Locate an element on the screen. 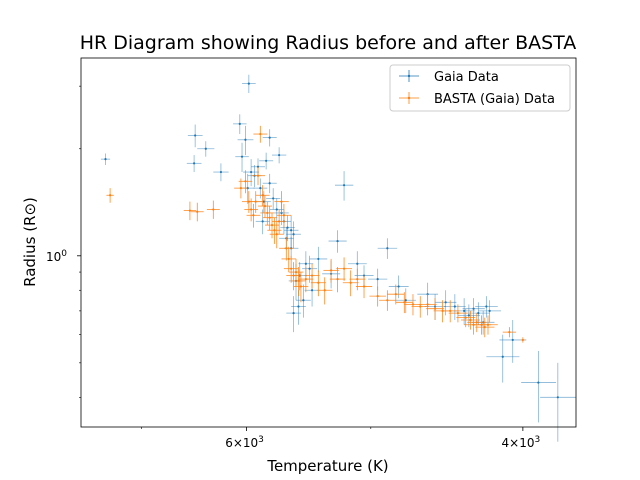 The height and width of the screenshot is (480, 640). legend: Gaia Data BASTA (Gaia) Data is located at coordinates (480, 88).